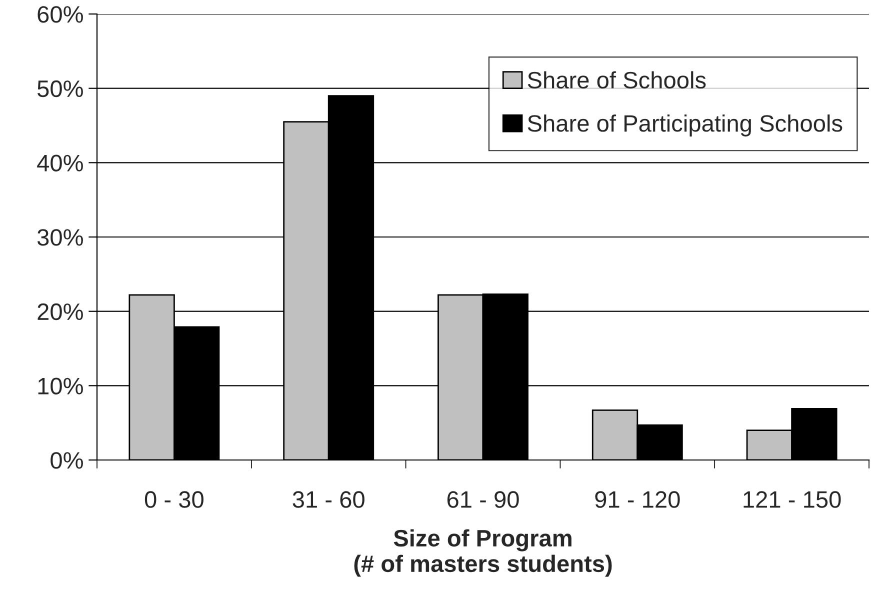  What do you see at coordinates (60, 386) in the screenshot?
I see `y-tick-label: 10%` at bounding box center [60, 386].